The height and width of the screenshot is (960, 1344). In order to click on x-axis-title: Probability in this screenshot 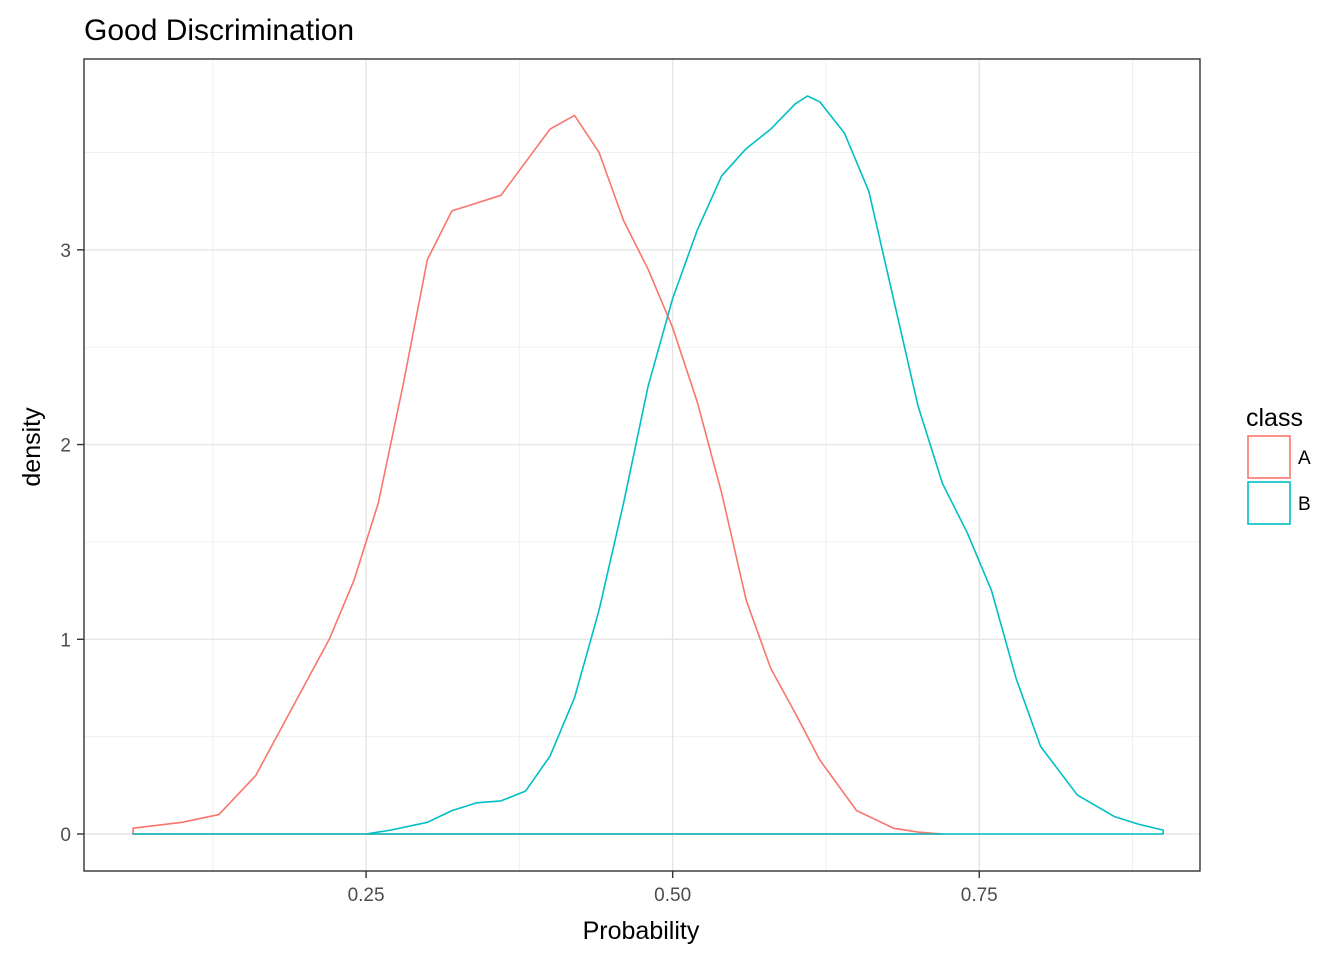, I will do `click(641, 931)`.